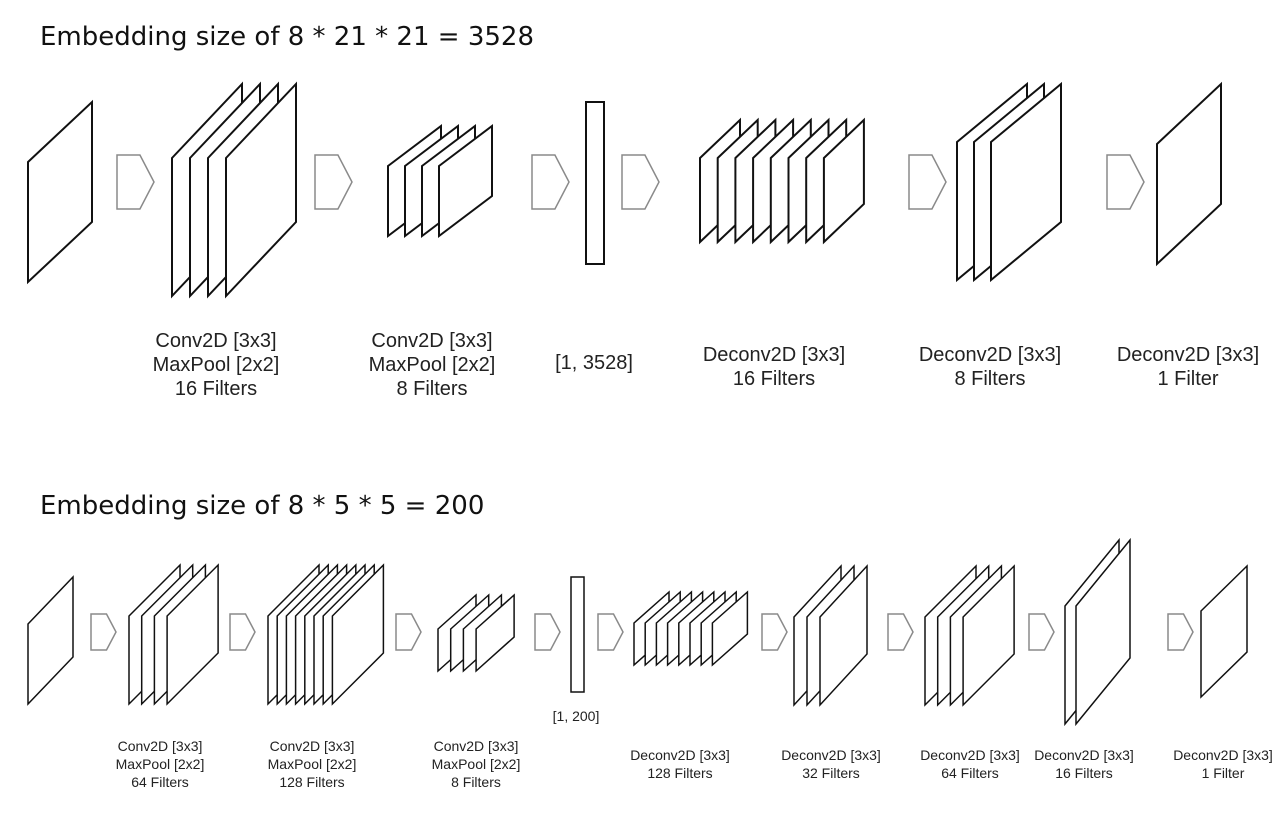 This screenshot has width=1280, height=819. I want to click on stage-label-deconv4-line-2: 16 Filters, so click(1084, 773).